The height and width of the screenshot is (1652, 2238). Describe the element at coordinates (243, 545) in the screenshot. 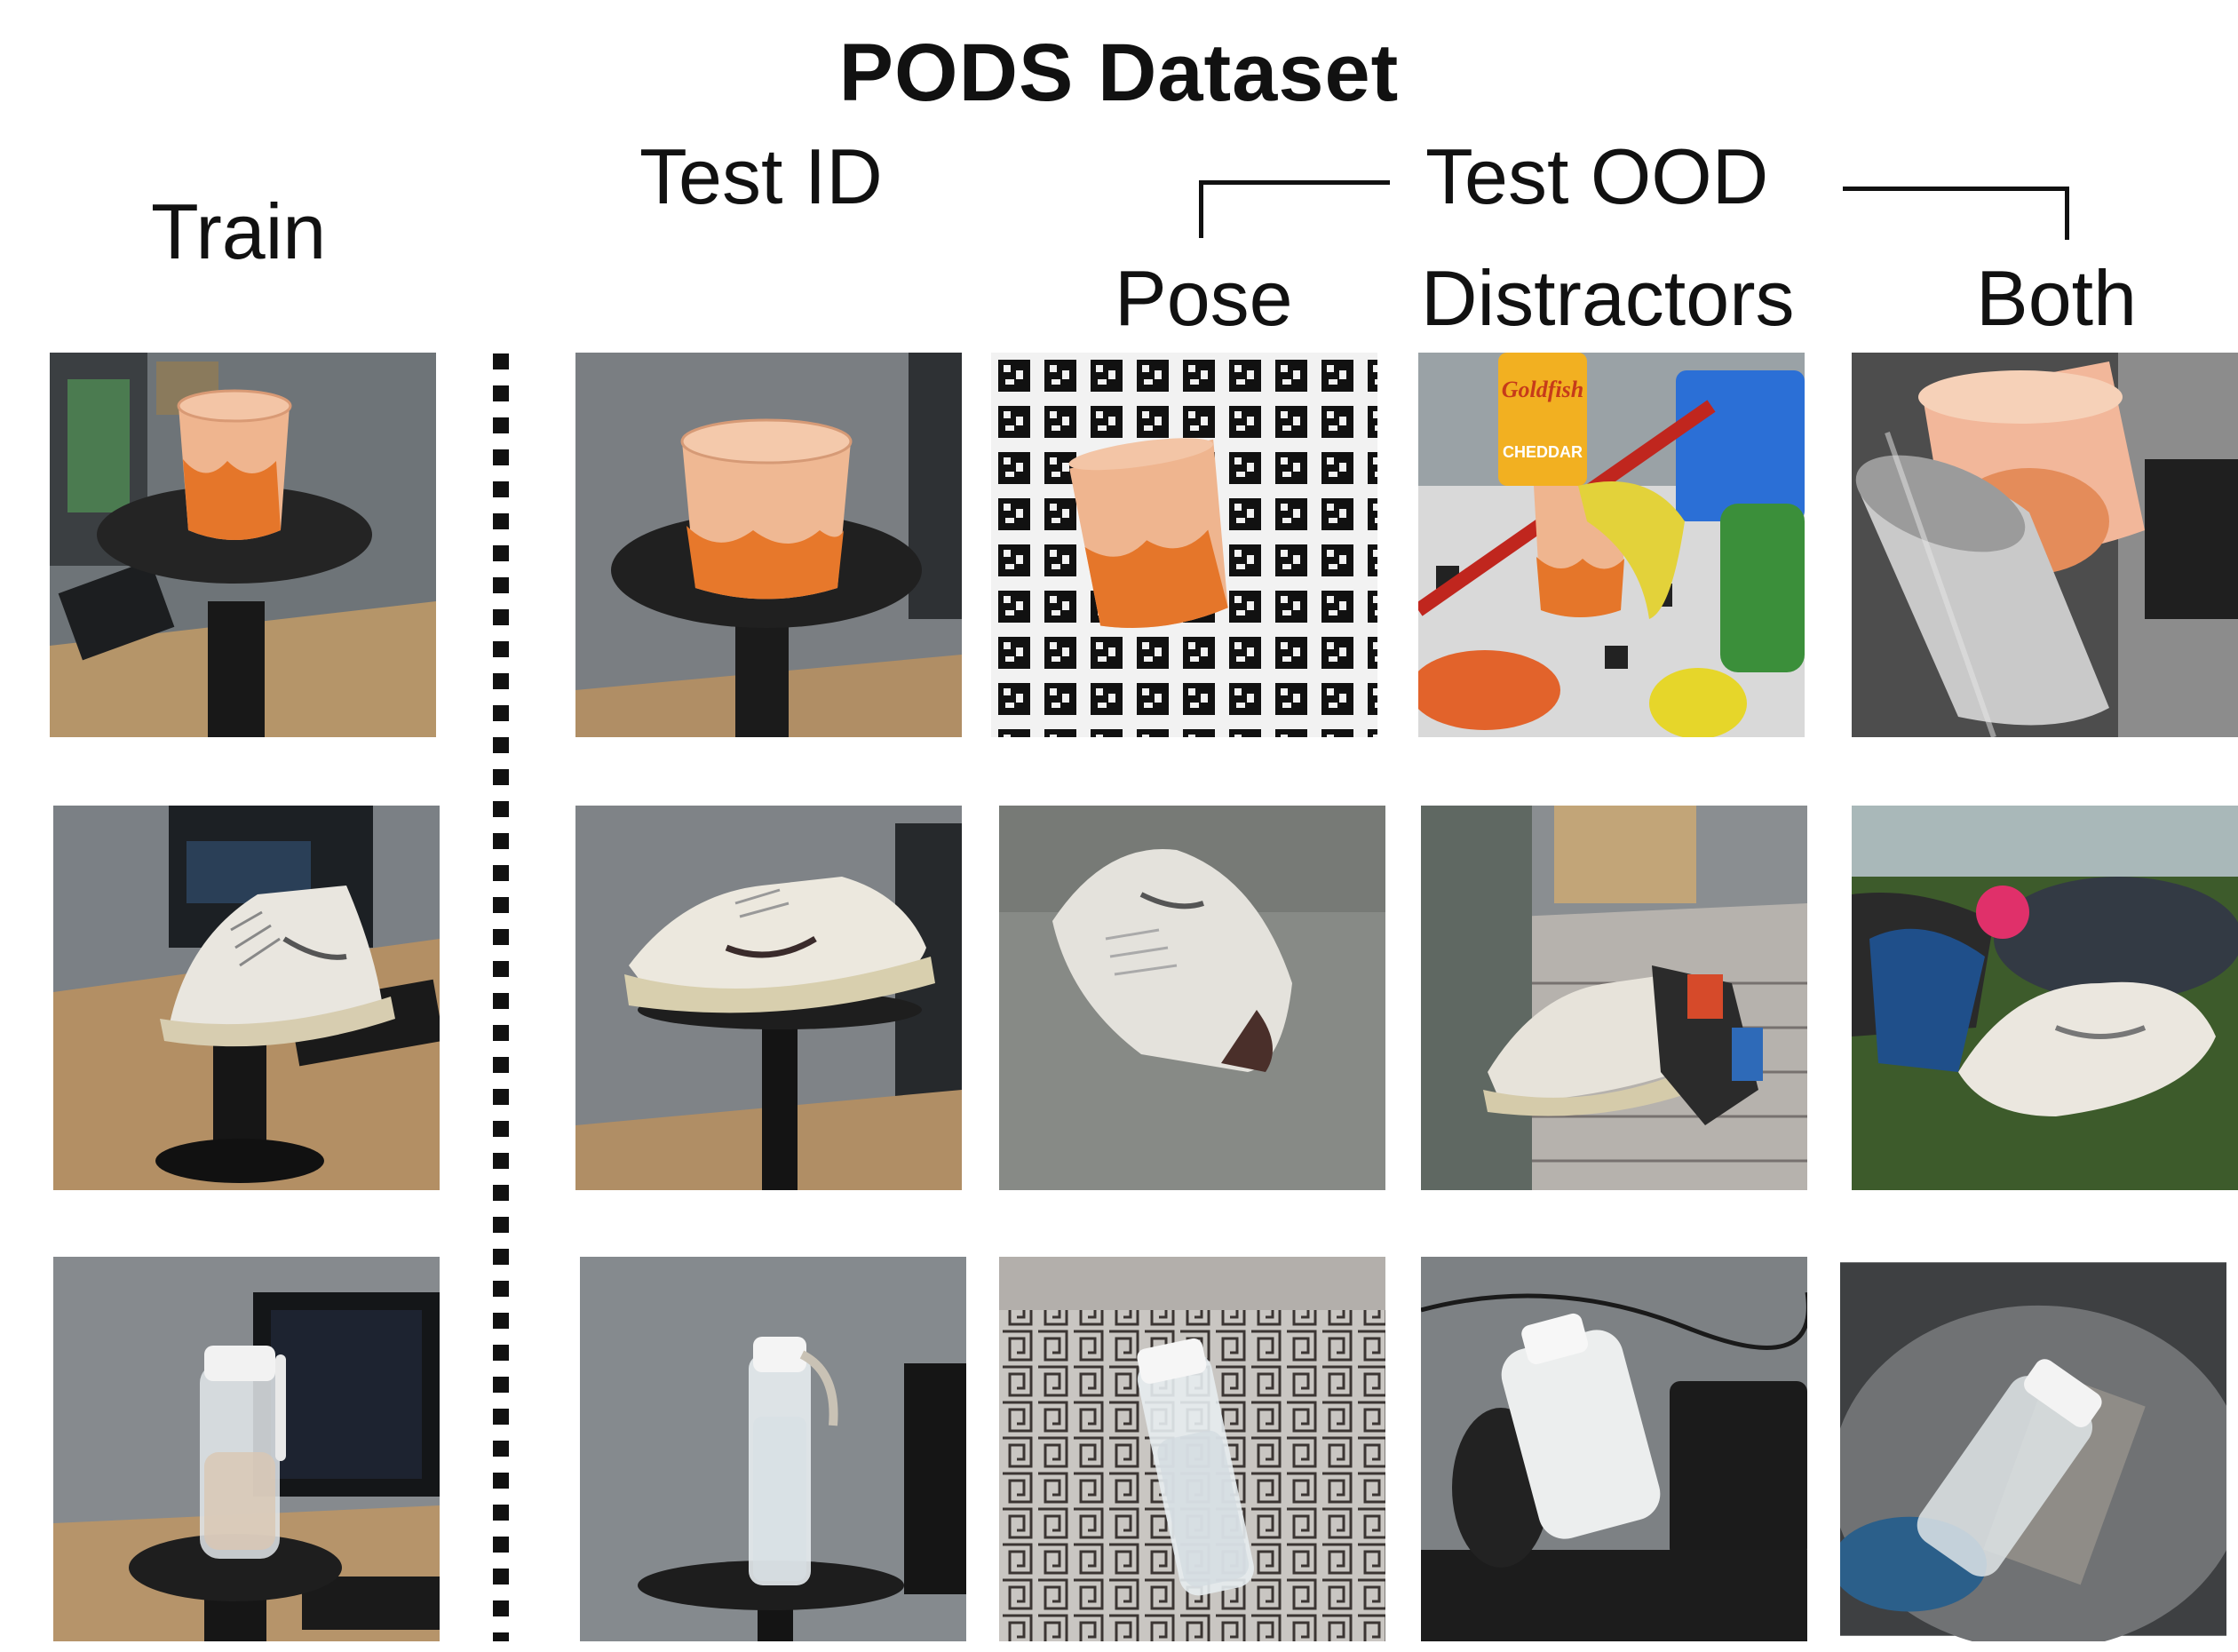

I see `photo-cup-train` at that location.